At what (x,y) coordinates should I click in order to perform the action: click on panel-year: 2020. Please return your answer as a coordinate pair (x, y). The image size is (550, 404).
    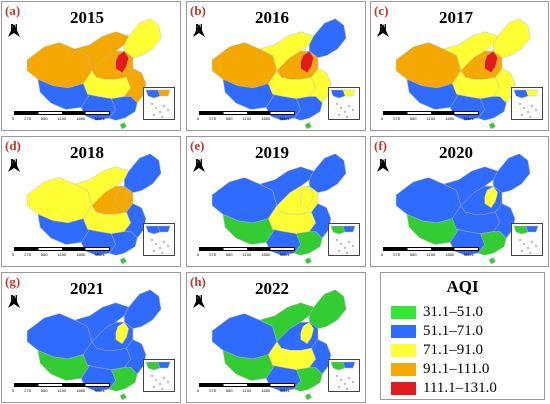
    Looking at the image, I should click on (456, 152).